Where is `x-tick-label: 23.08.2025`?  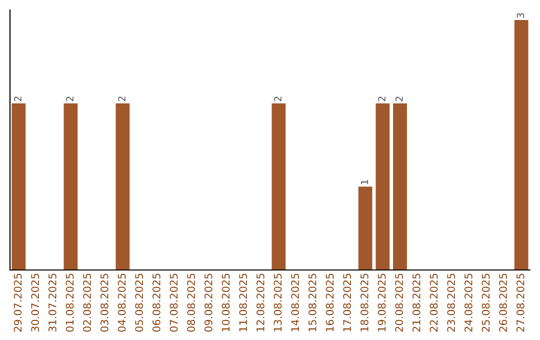
x-tick-label: 23.08.2025 is located at coordinates (451, 303).